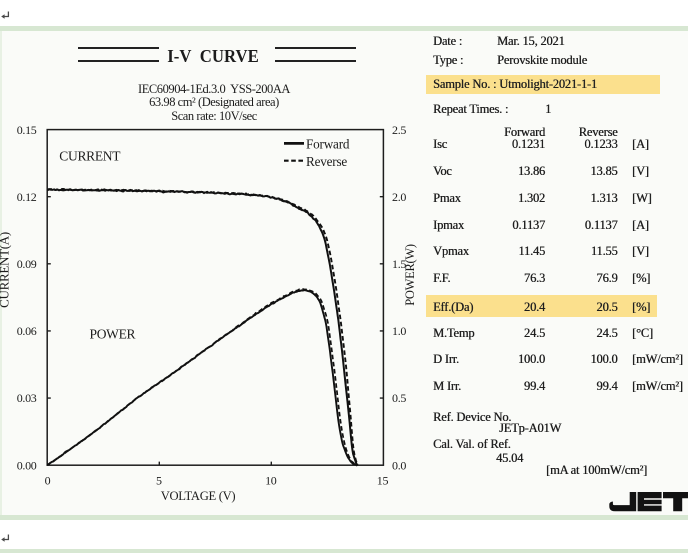 Image resolution: width=688 pixels, height=553 pixels. I want to click on svg-text: 0.00, so click(27, 465).